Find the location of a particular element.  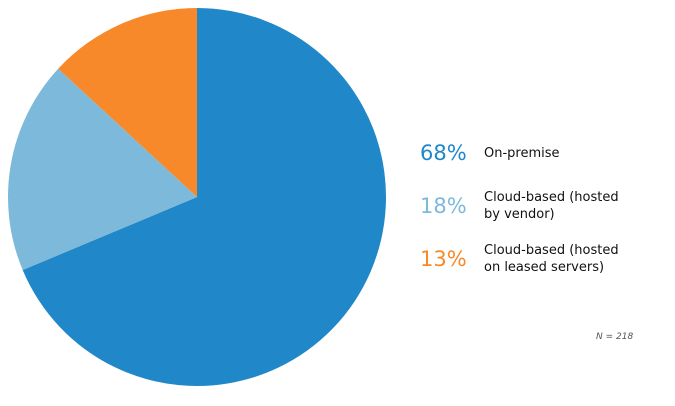

value-label: 68% is located at coordinates (443, 153).